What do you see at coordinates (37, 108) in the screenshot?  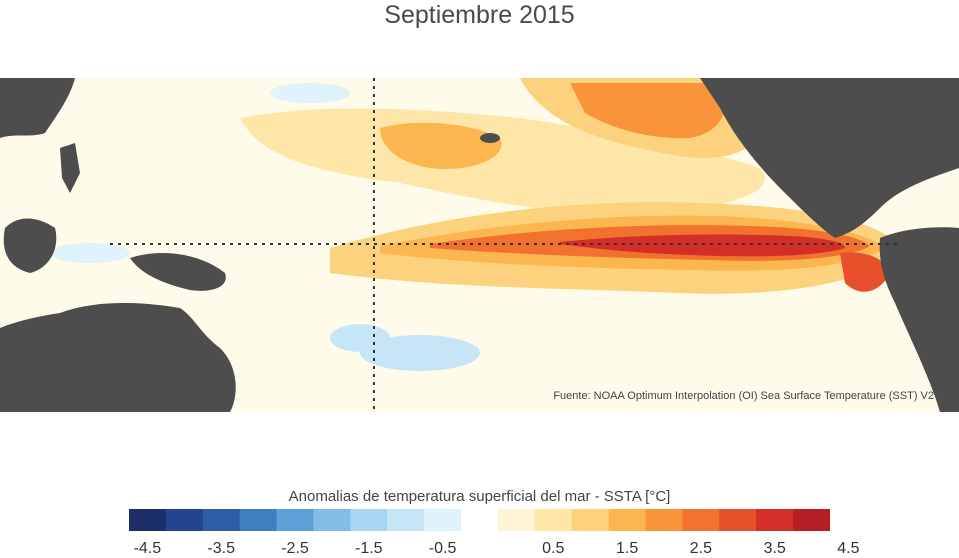 I see `land-asia` at bounding box center [37, 108].